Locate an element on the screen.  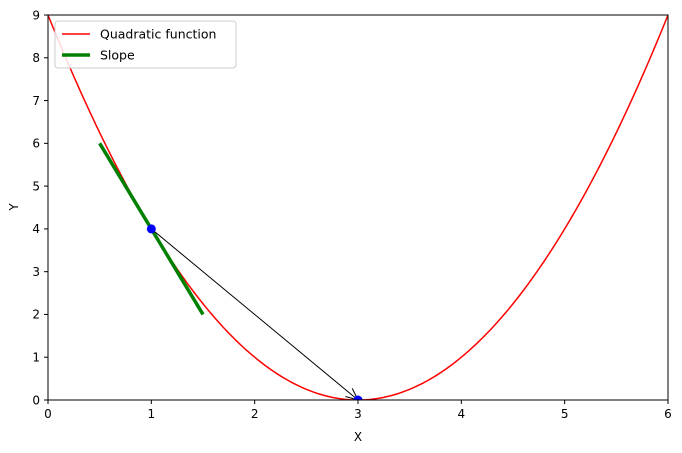
x-tick-label: 4 is located at coordinates (462, 414).